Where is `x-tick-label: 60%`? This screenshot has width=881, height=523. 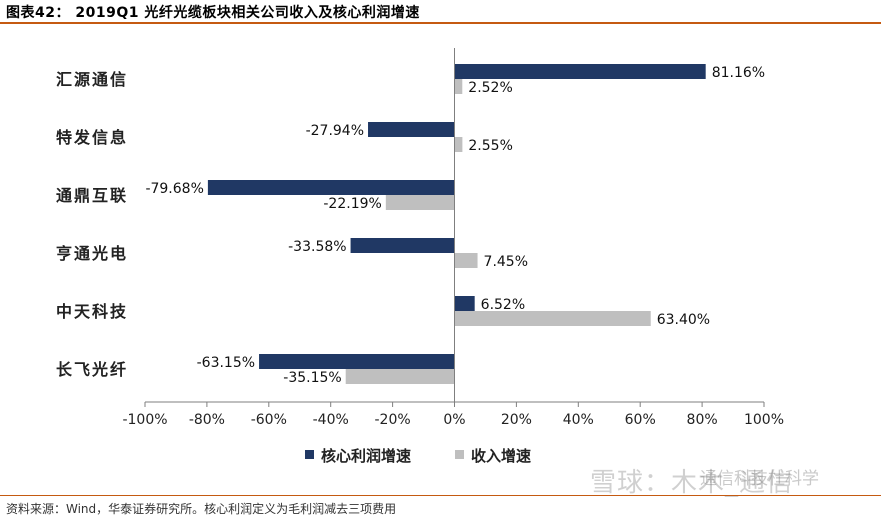
x-tick-label: 60% is located at coordinates (640, 420).